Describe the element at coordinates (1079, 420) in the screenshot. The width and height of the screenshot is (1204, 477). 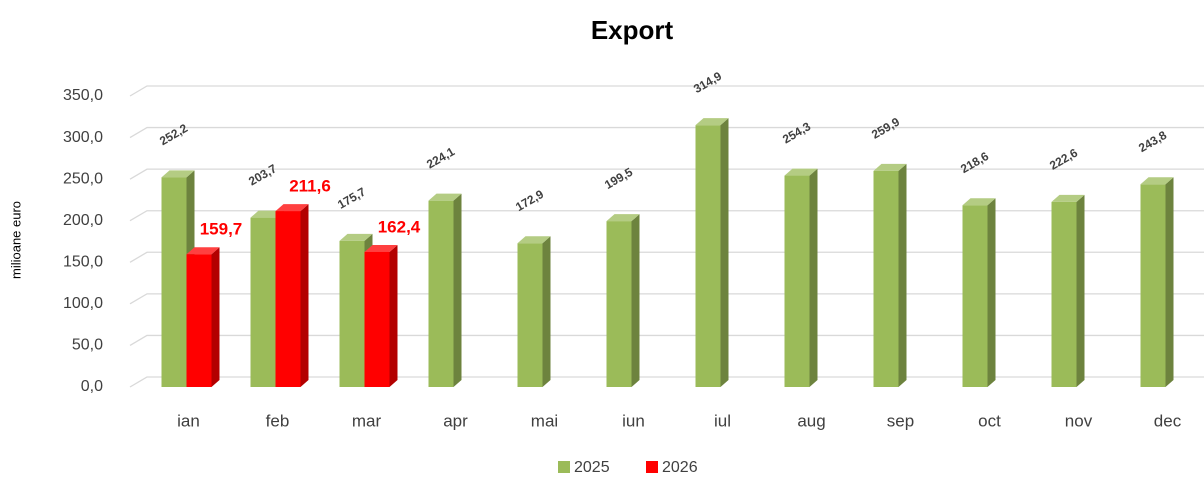
I see `x-tick-label: nov` at that location.